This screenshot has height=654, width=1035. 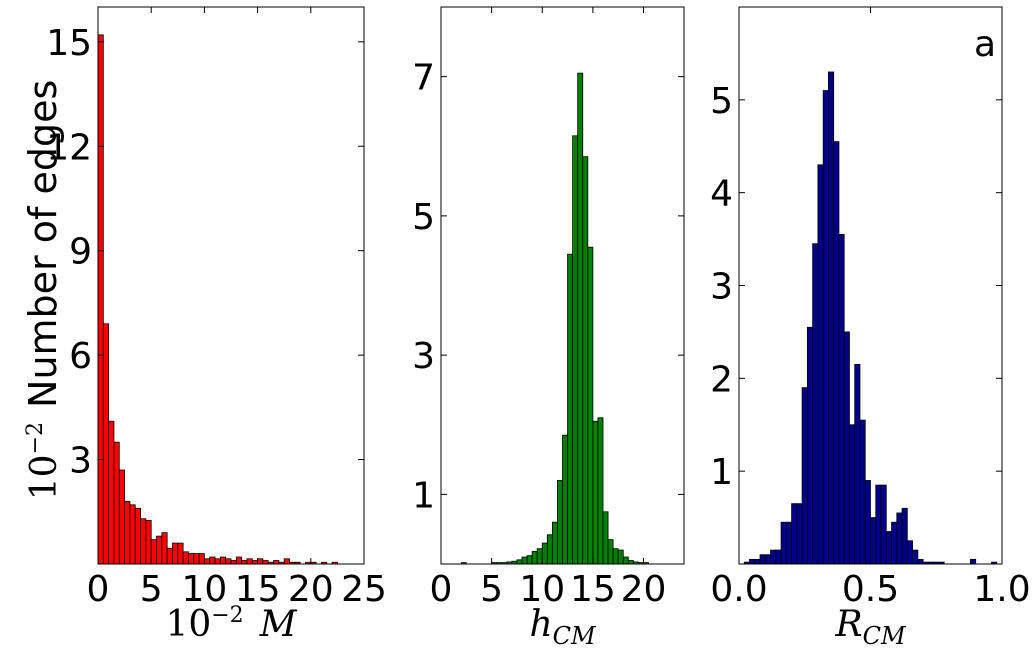 What do you see at coordinates (231, 624) in the screenshot?
I see `x-axis-label: 10−2 M` at bounding box center [231, 624].